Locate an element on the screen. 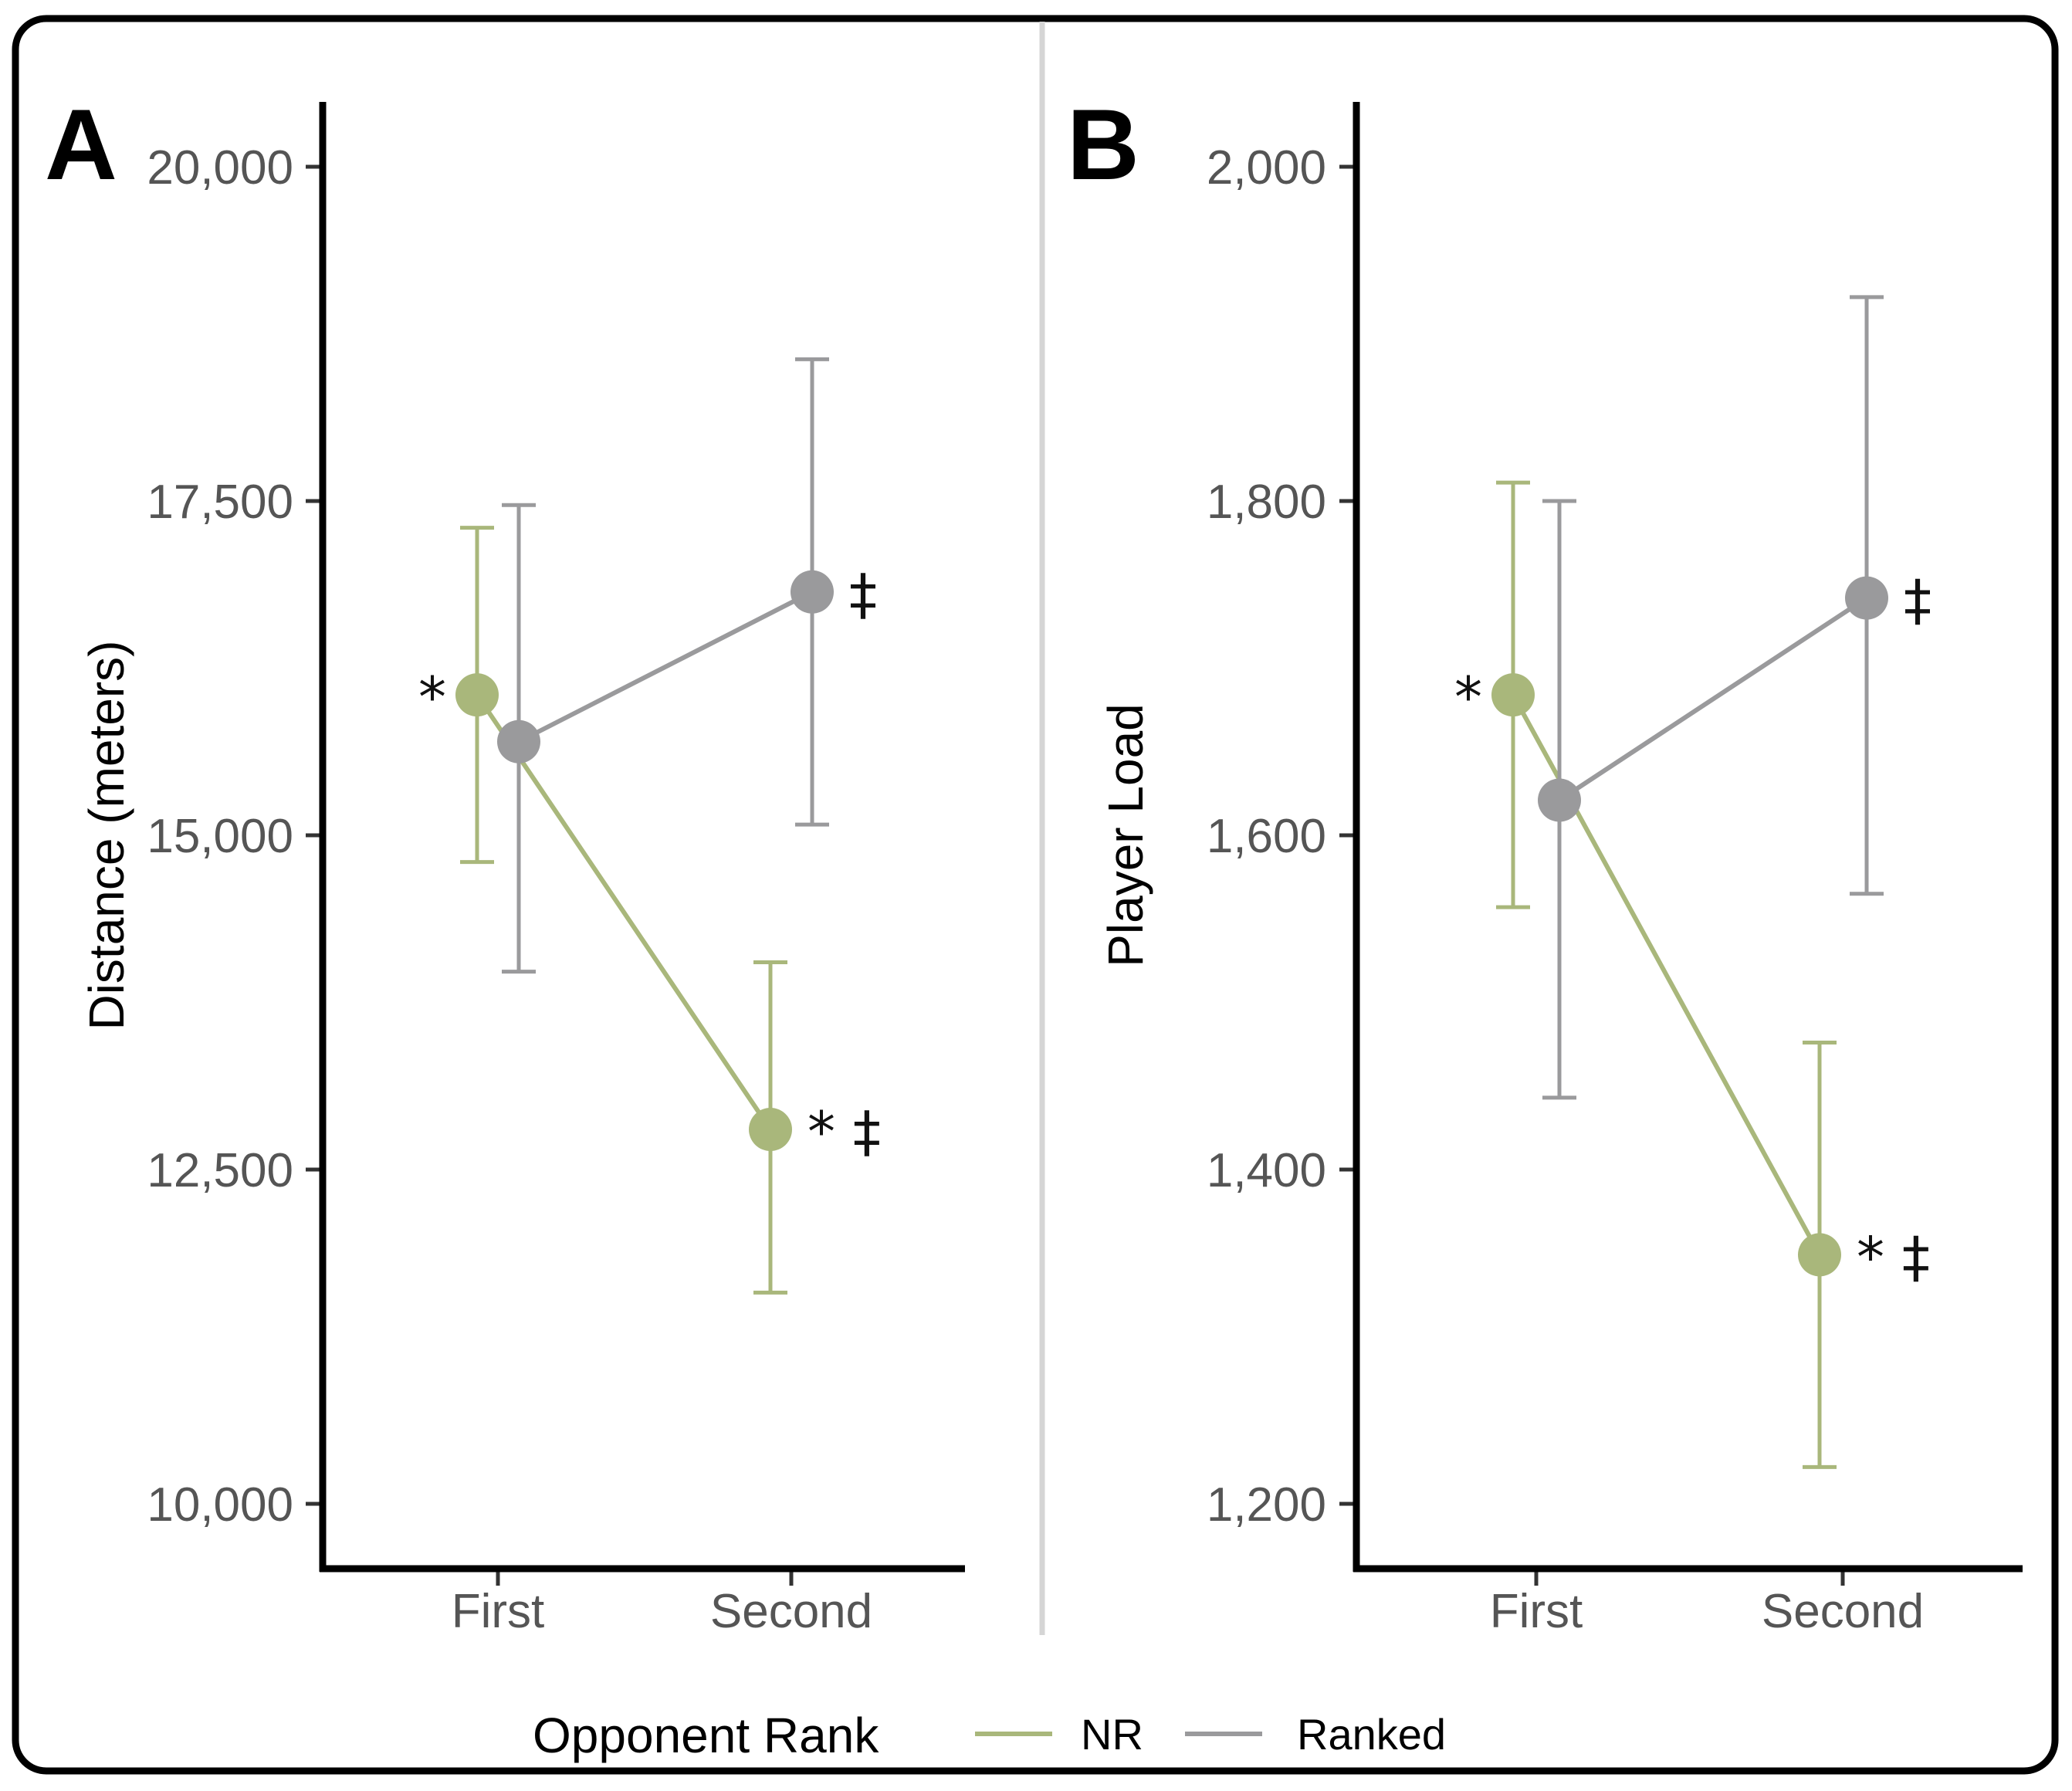 The width and height of the screenshot is (2072, 1791). y-tick-label: 20,000 is located at coordinates (220, 168).